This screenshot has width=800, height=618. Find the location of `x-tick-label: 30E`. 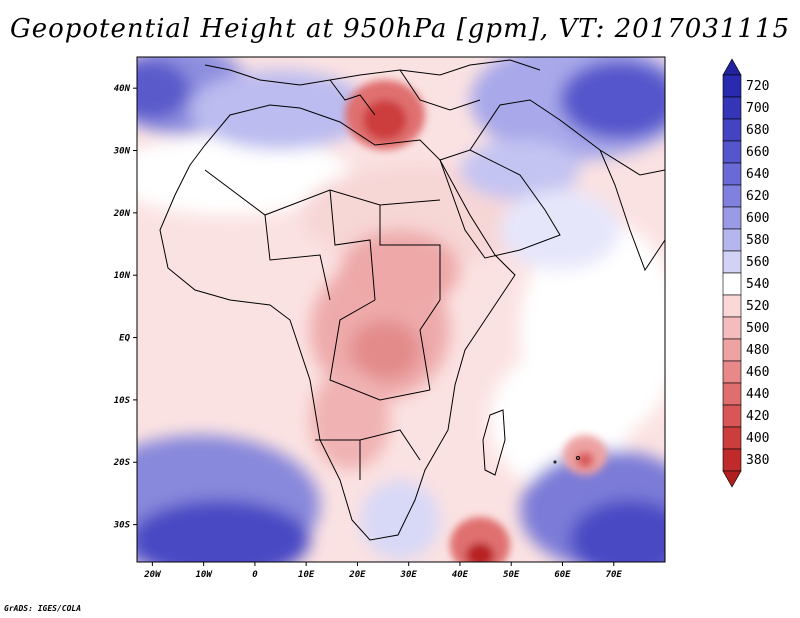

x-tick-label: 30E is located at coordinates (409, 575).